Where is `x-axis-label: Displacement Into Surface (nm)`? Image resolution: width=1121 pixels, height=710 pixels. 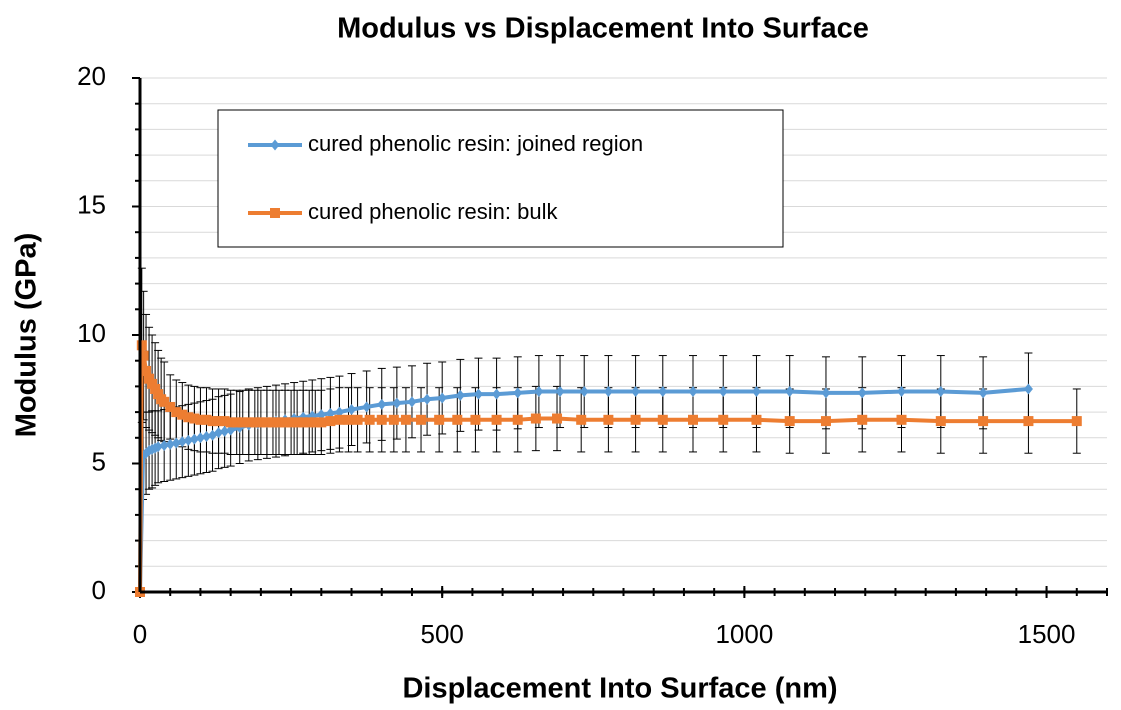 x-axis-label: Displacement Into Surface (nm) is located at coordinates (619, 689).